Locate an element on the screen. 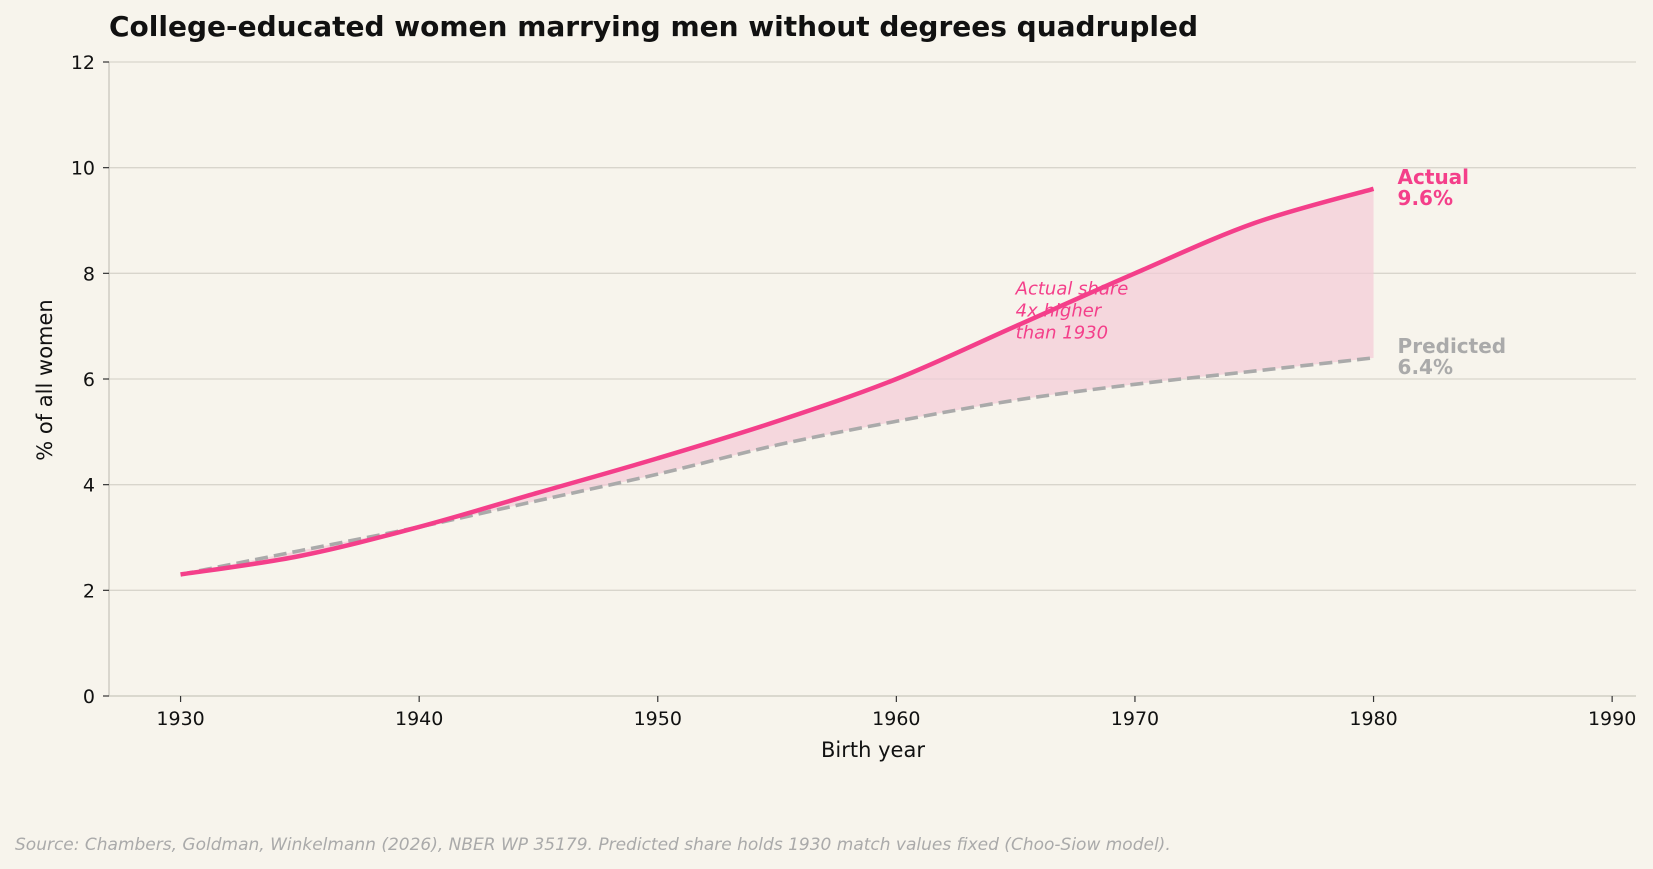 The image size is (1653, 869). y-tick-label-4: 4 is located at coordinates (89, 486).